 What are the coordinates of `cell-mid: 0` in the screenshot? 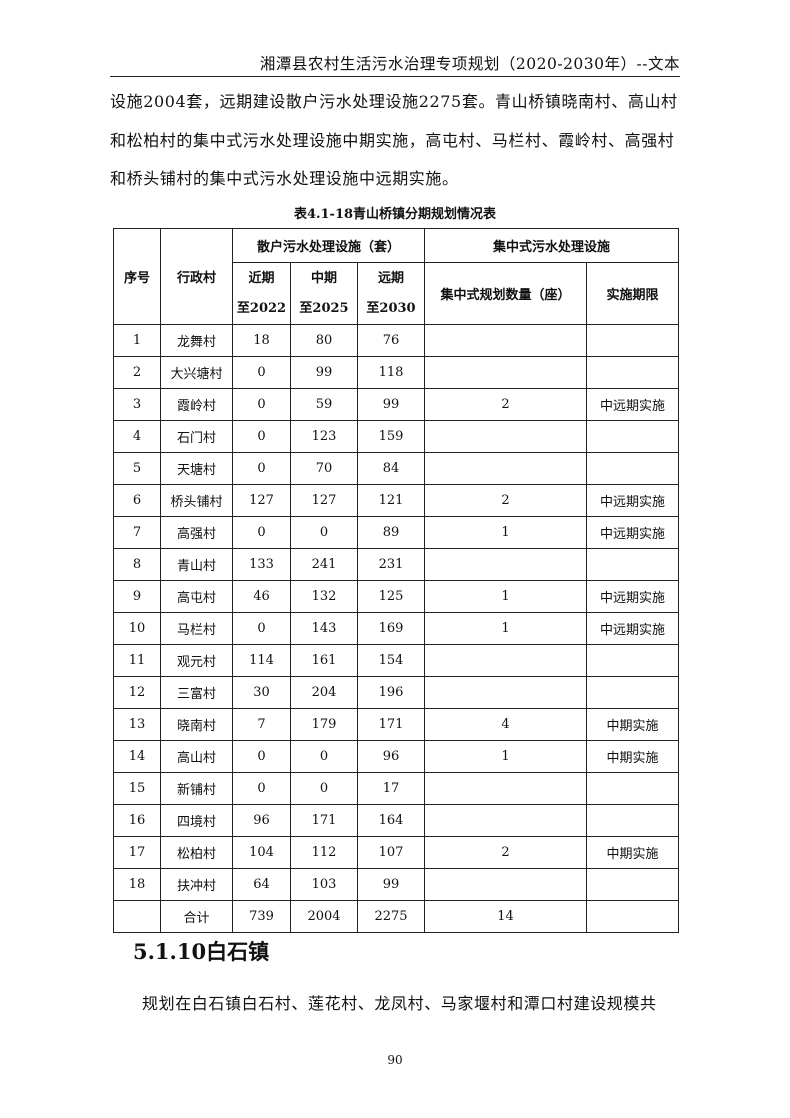 It's located at (324, 788).